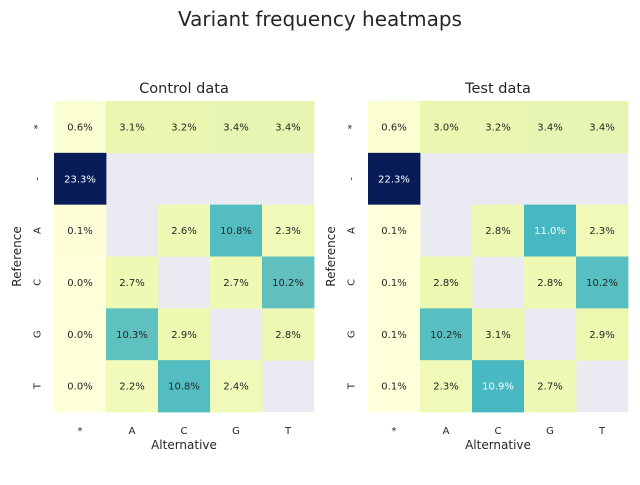  I want to click on cell-label: 10.8%, so click(184, 387).